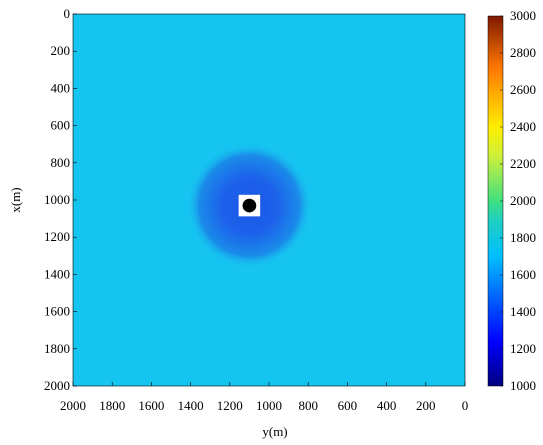  I want to click on colorbar-tick-label: 2200, so click(523, 163).